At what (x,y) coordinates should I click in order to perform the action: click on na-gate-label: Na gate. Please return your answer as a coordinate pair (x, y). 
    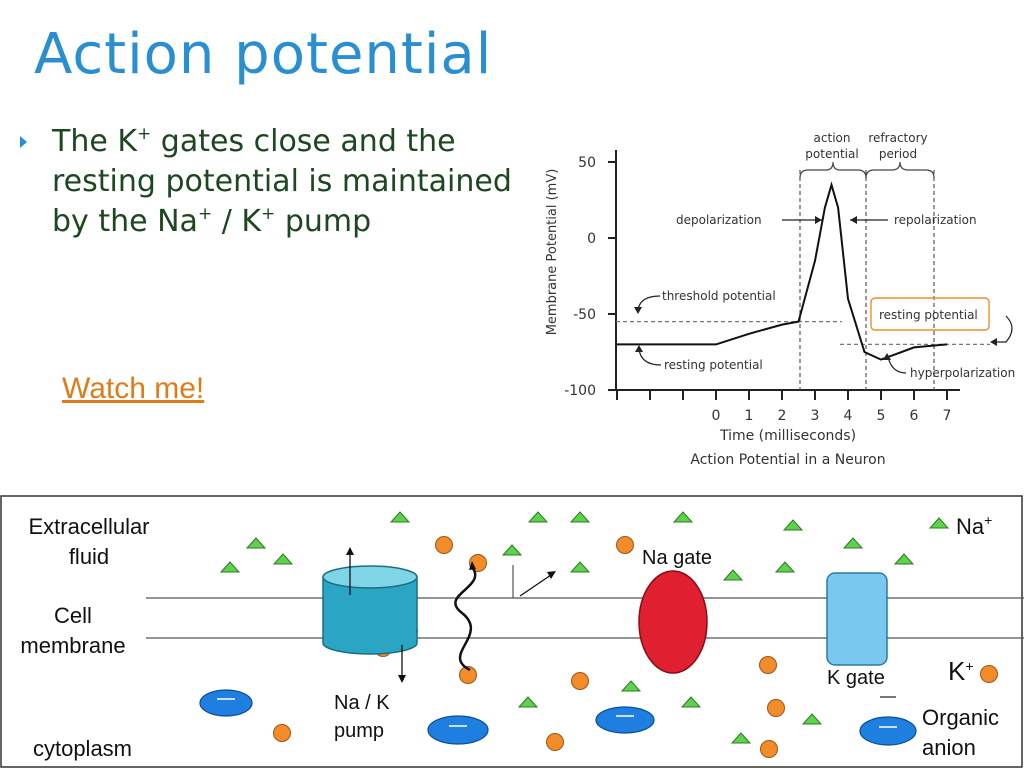
    Looking at the image, I should click on (677, 558).